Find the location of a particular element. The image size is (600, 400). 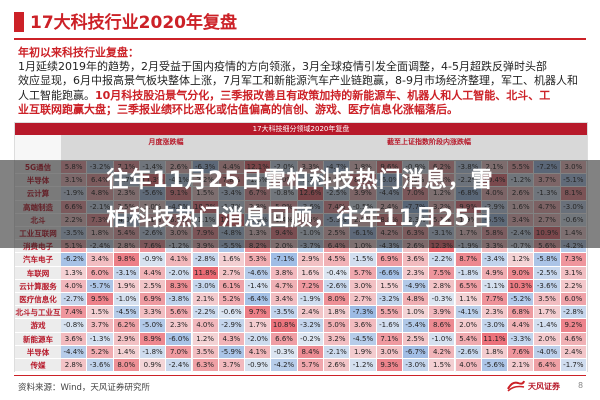

summary-highlight: 业互联网跑赢大盘；三季报业绩环比恶化或估值偏高的信创、游戏、医疗信息化涨幅落后。 is located at coordinates (238, 110).